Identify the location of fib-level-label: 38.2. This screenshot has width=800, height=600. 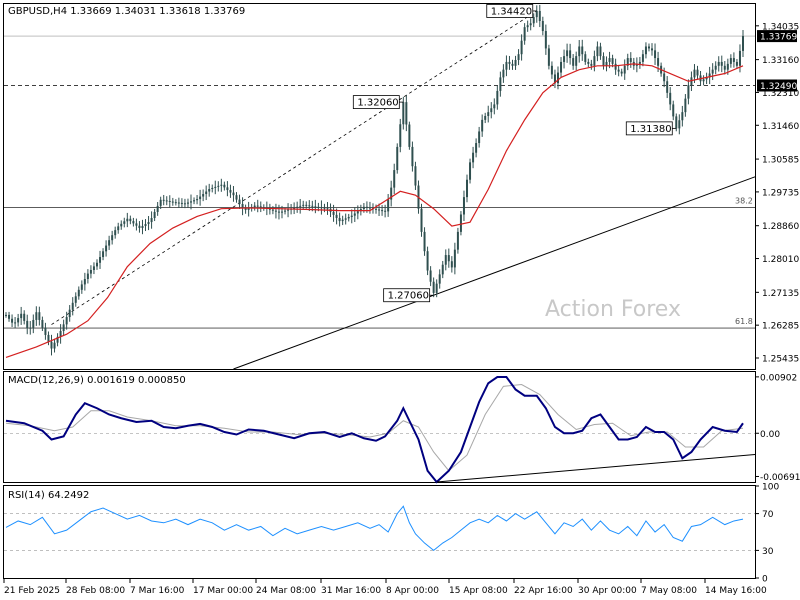
(744, 201).